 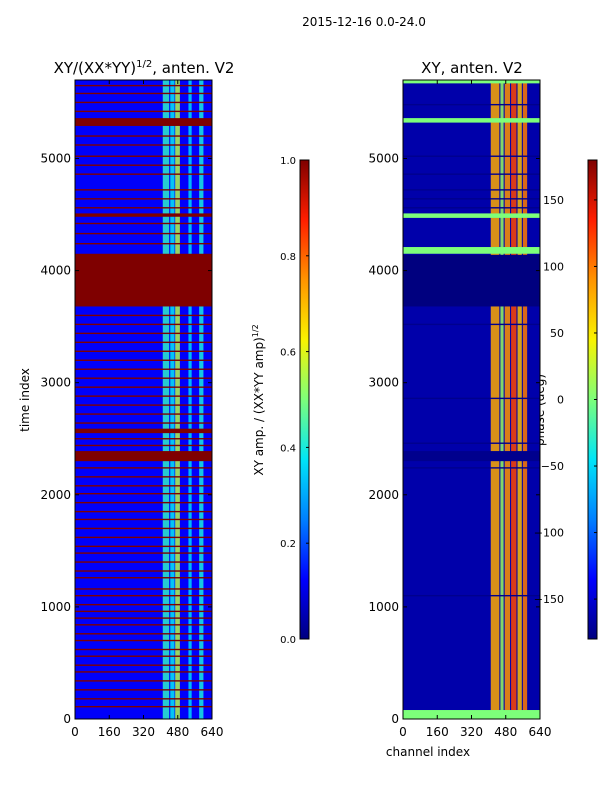 I want to click on colorbar-tick-label: 0, so click(x=560, y=400).